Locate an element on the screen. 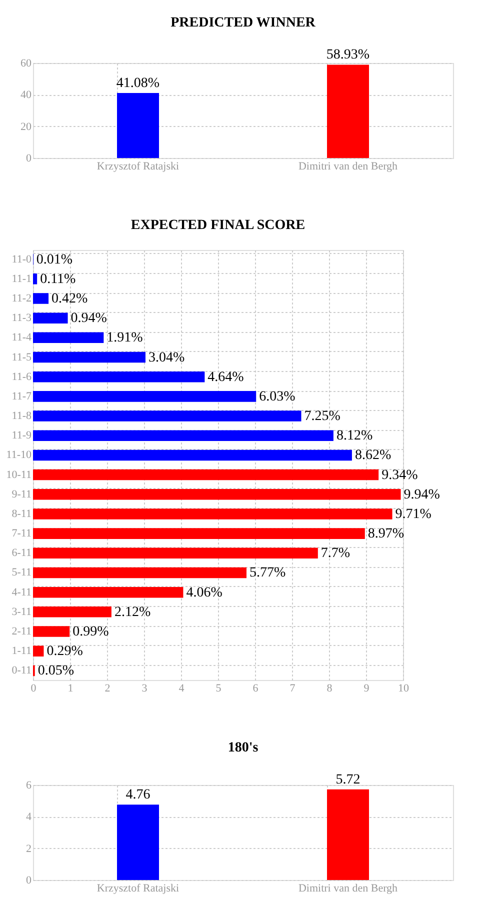 Image resolution: width=480 pixels, height=905 pixels. data-label: 0.05% is located at coordinates (56, 671).